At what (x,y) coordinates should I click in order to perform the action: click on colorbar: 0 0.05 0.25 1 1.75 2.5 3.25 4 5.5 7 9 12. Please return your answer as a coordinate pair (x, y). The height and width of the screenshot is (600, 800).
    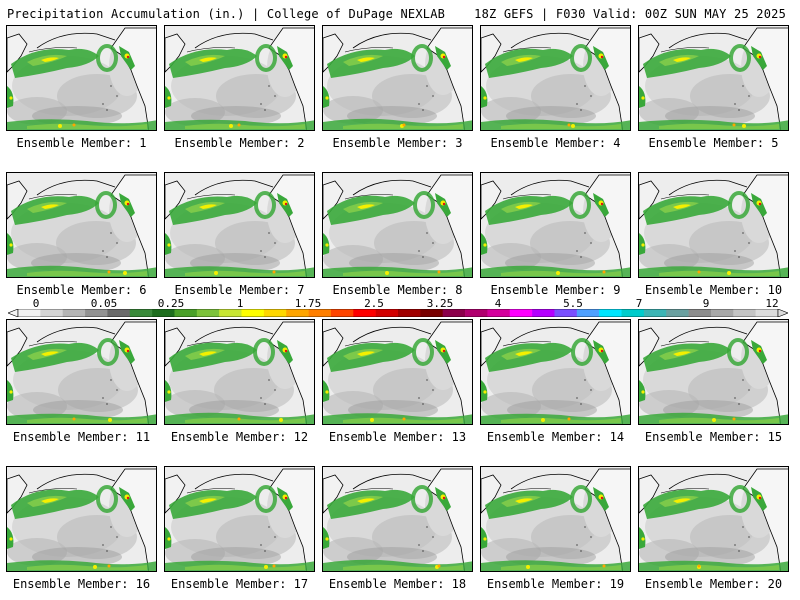
    Looking at the image, I should click on (398, 308).